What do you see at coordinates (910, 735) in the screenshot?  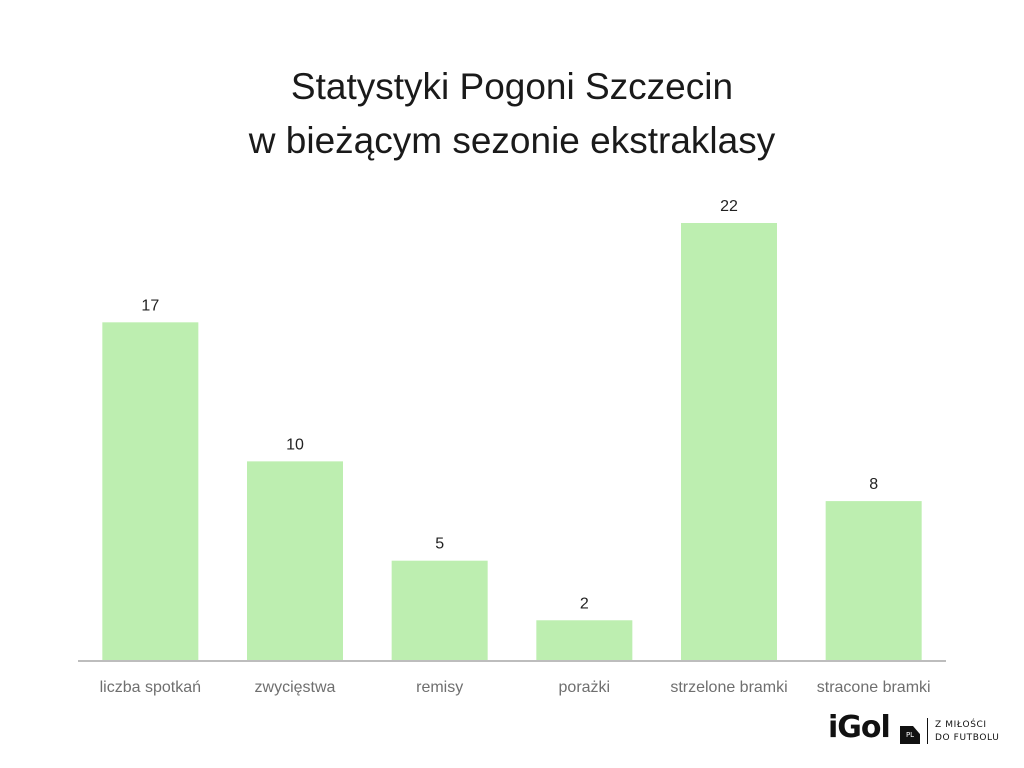 I see `logo-badge-icon: PL` at bounding box center [910, 735].